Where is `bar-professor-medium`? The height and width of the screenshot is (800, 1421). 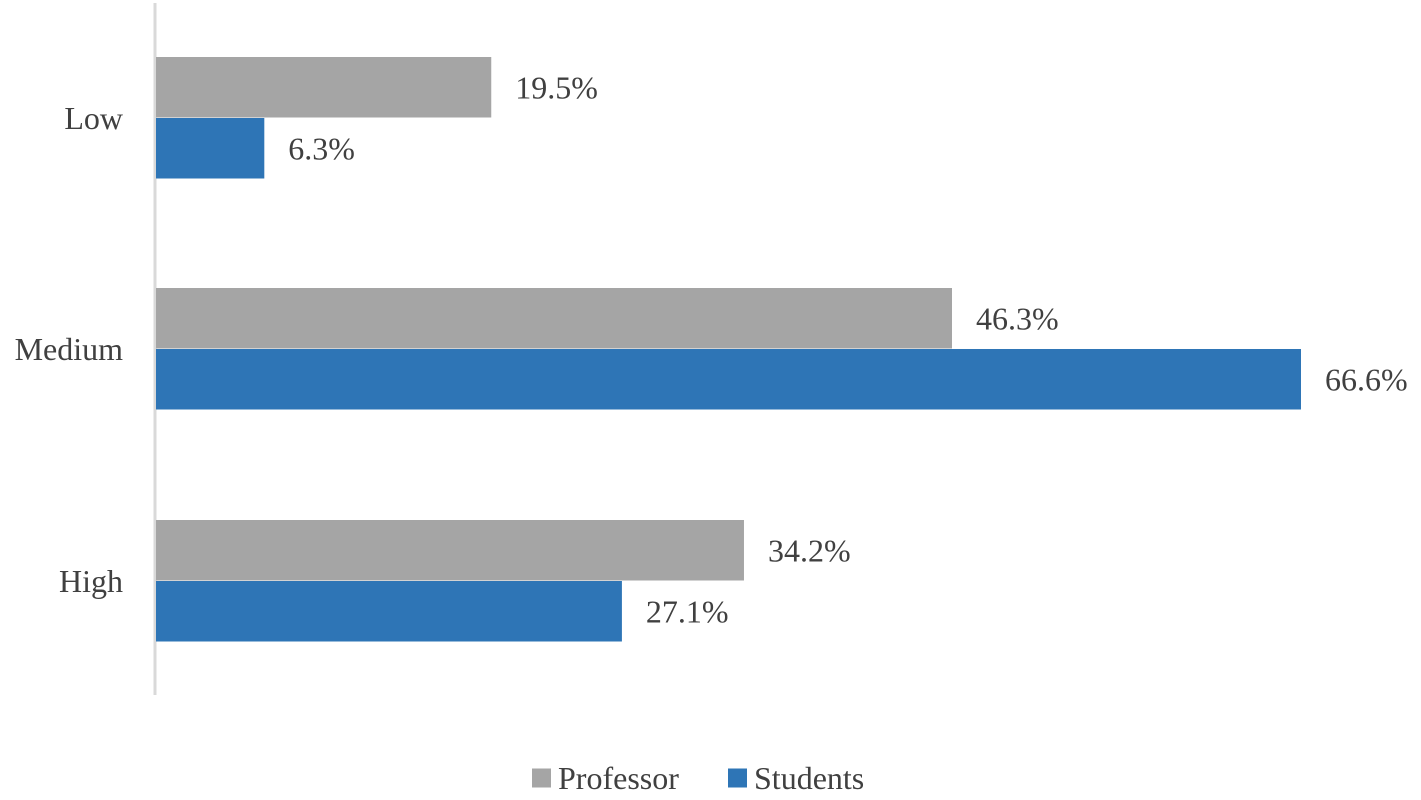
bar-professor-medium is located at coordinates (554, 318).